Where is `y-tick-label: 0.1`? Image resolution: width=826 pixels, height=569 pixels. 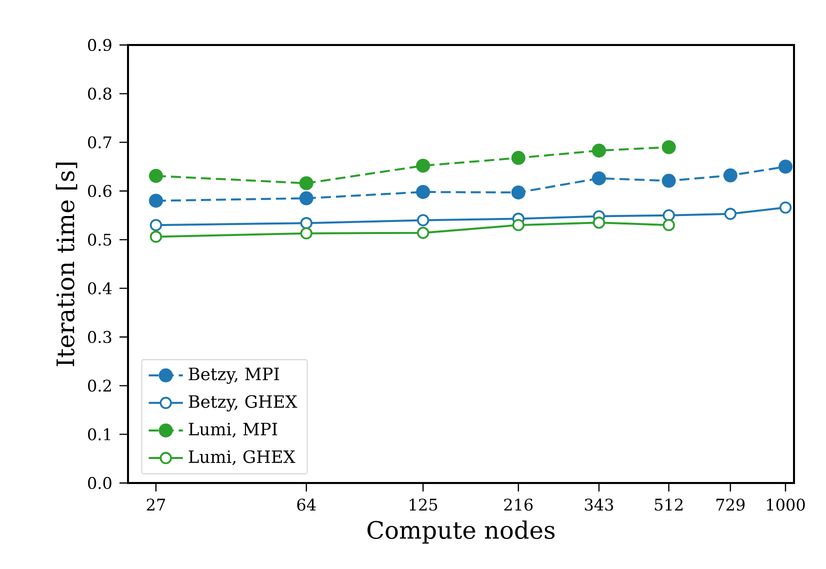 y-tick-label: 0.1 is located at coordinates (99, 434).